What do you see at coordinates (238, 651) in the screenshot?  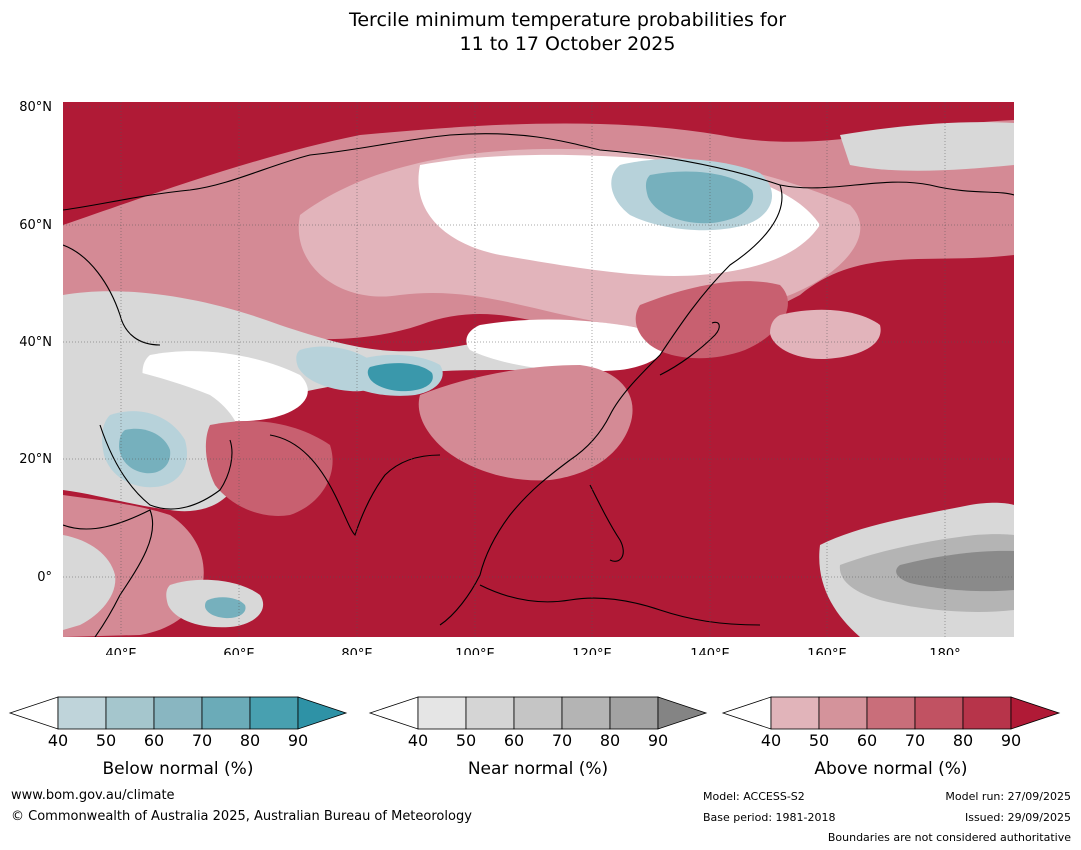 I see `lon-label-60: 60°E` at bounding box center [238, 651].